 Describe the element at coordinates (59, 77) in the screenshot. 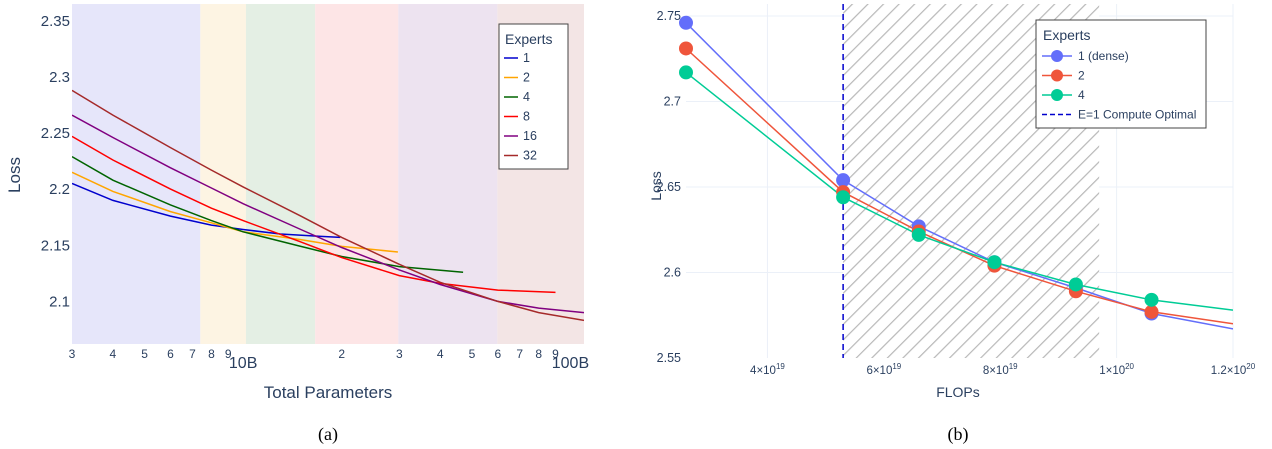

I see `y-tick-label: 2.3` at that location.